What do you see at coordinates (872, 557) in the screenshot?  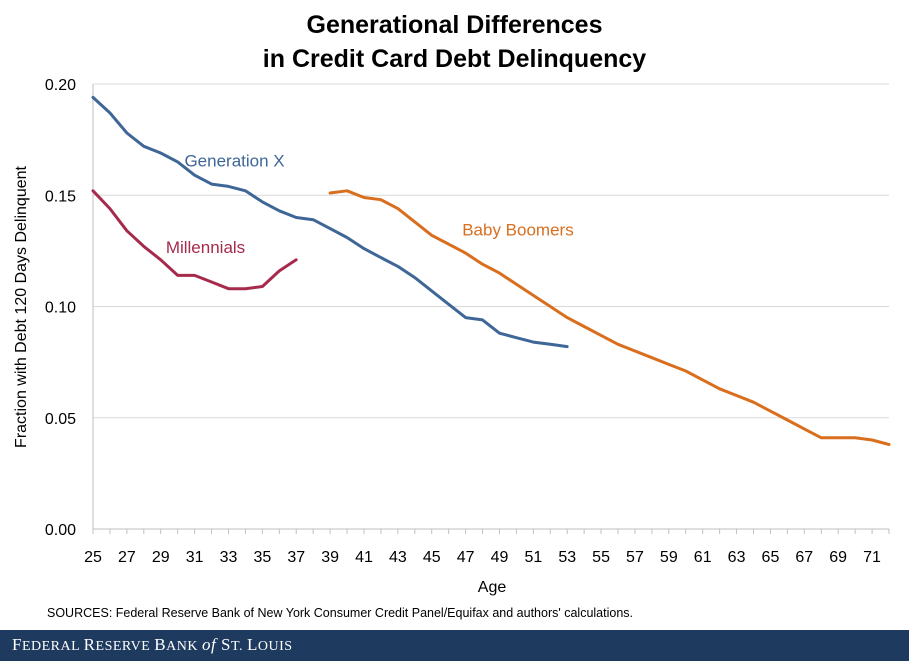 I see `x-tick-label: 71` at bounding box center [872, 557].